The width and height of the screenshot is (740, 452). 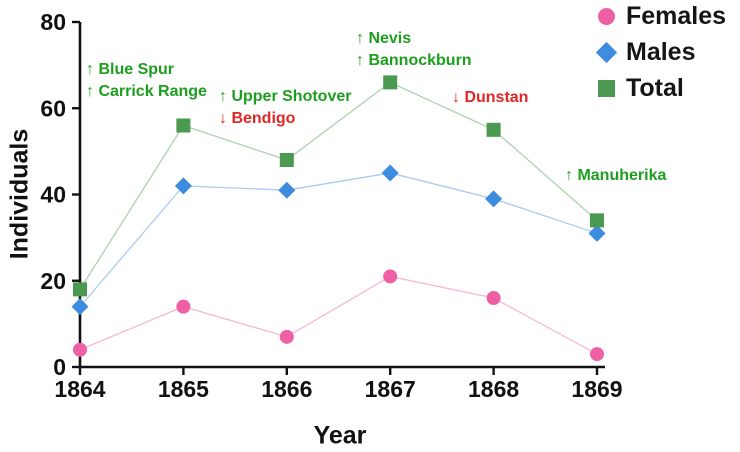 I want to click on legend-label-males: Males, so click(x=661, y=52).